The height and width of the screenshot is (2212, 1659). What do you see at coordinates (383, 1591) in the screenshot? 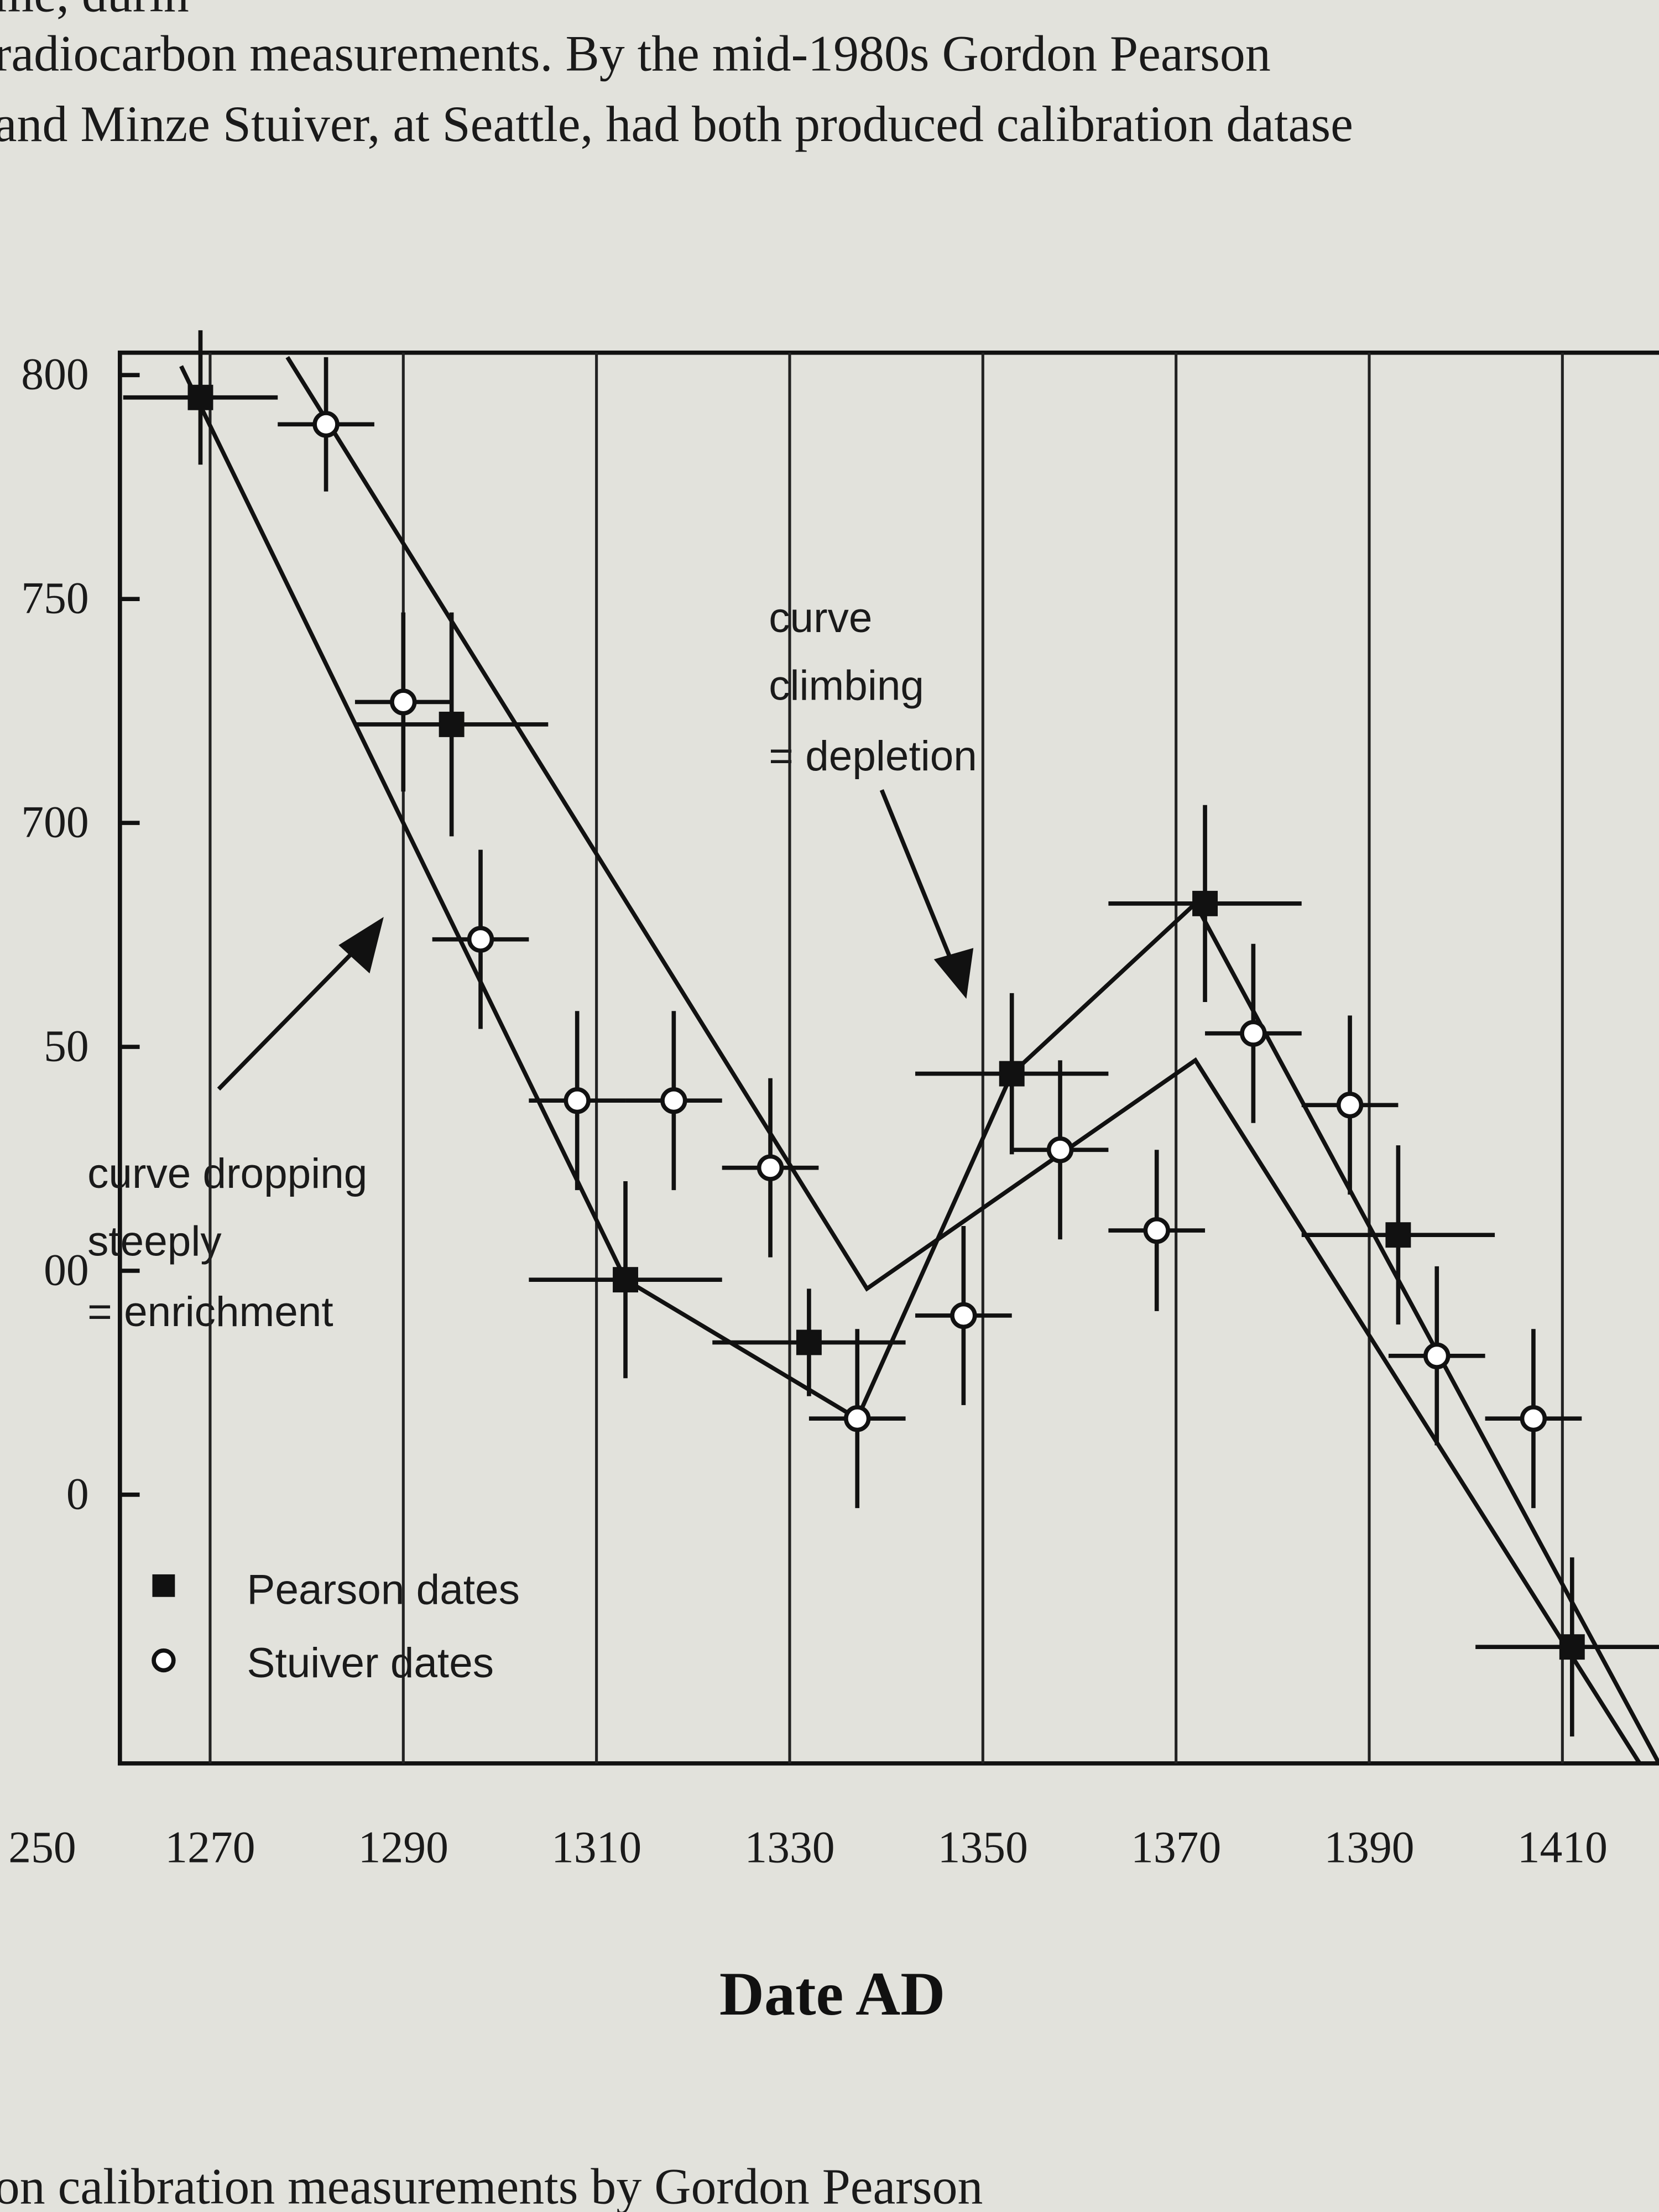
I see `legend-label: Pearson dates` at bounding box center [383, 1591].